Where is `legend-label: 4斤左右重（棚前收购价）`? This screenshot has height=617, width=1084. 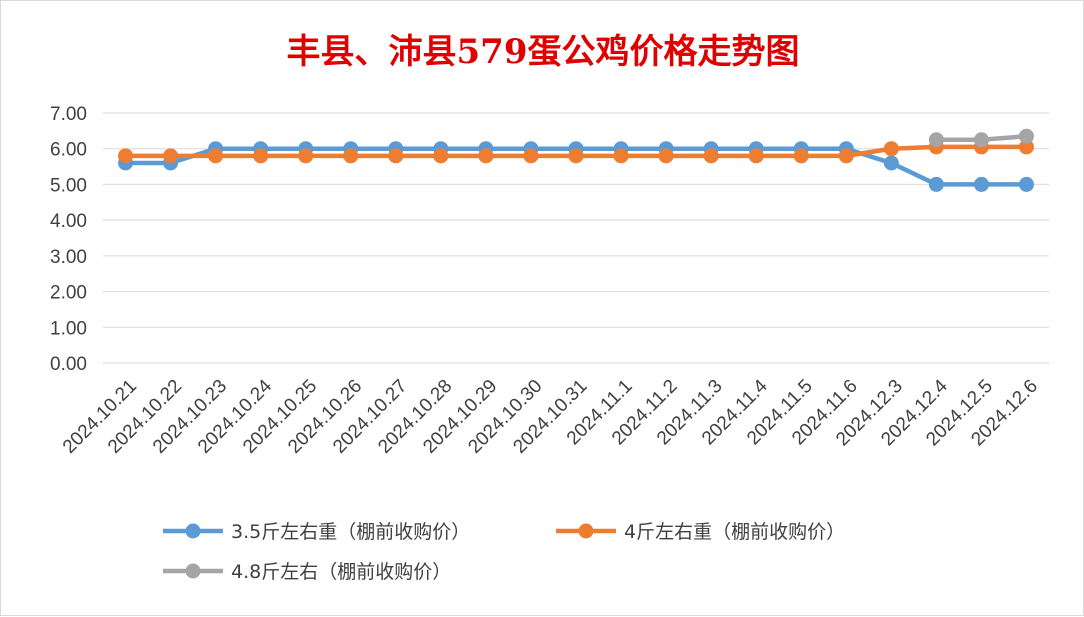 legend-label: 4斤左右重（棚前收购价） is located at coordinates (734, 532).